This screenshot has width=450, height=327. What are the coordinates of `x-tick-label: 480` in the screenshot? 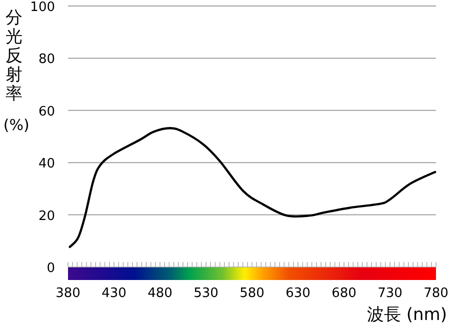 It's located at (160, 293).